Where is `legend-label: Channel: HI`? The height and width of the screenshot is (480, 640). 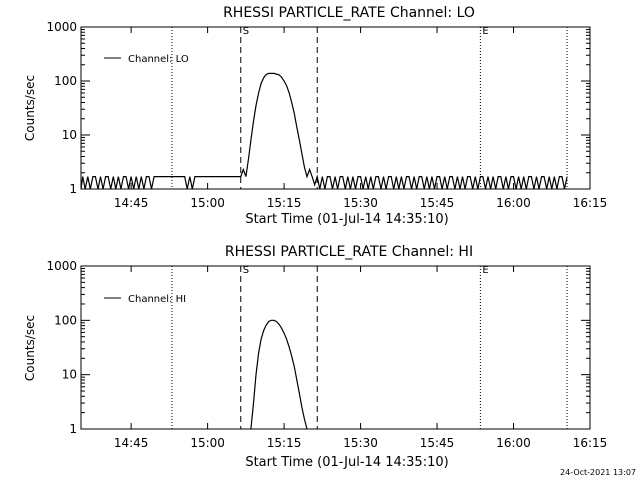 legend-label: Channel: HI is located at coordinates (157, 299).